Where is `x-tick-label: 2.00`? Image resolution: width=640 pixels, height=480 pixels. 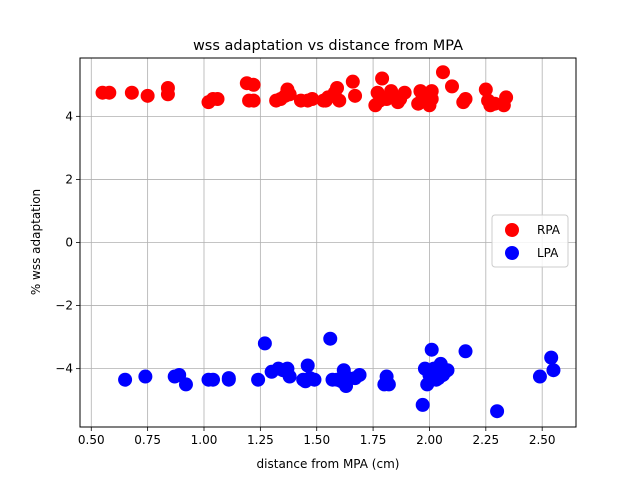
x-tick-label: 2.00 is located at coordinates (429, 440).